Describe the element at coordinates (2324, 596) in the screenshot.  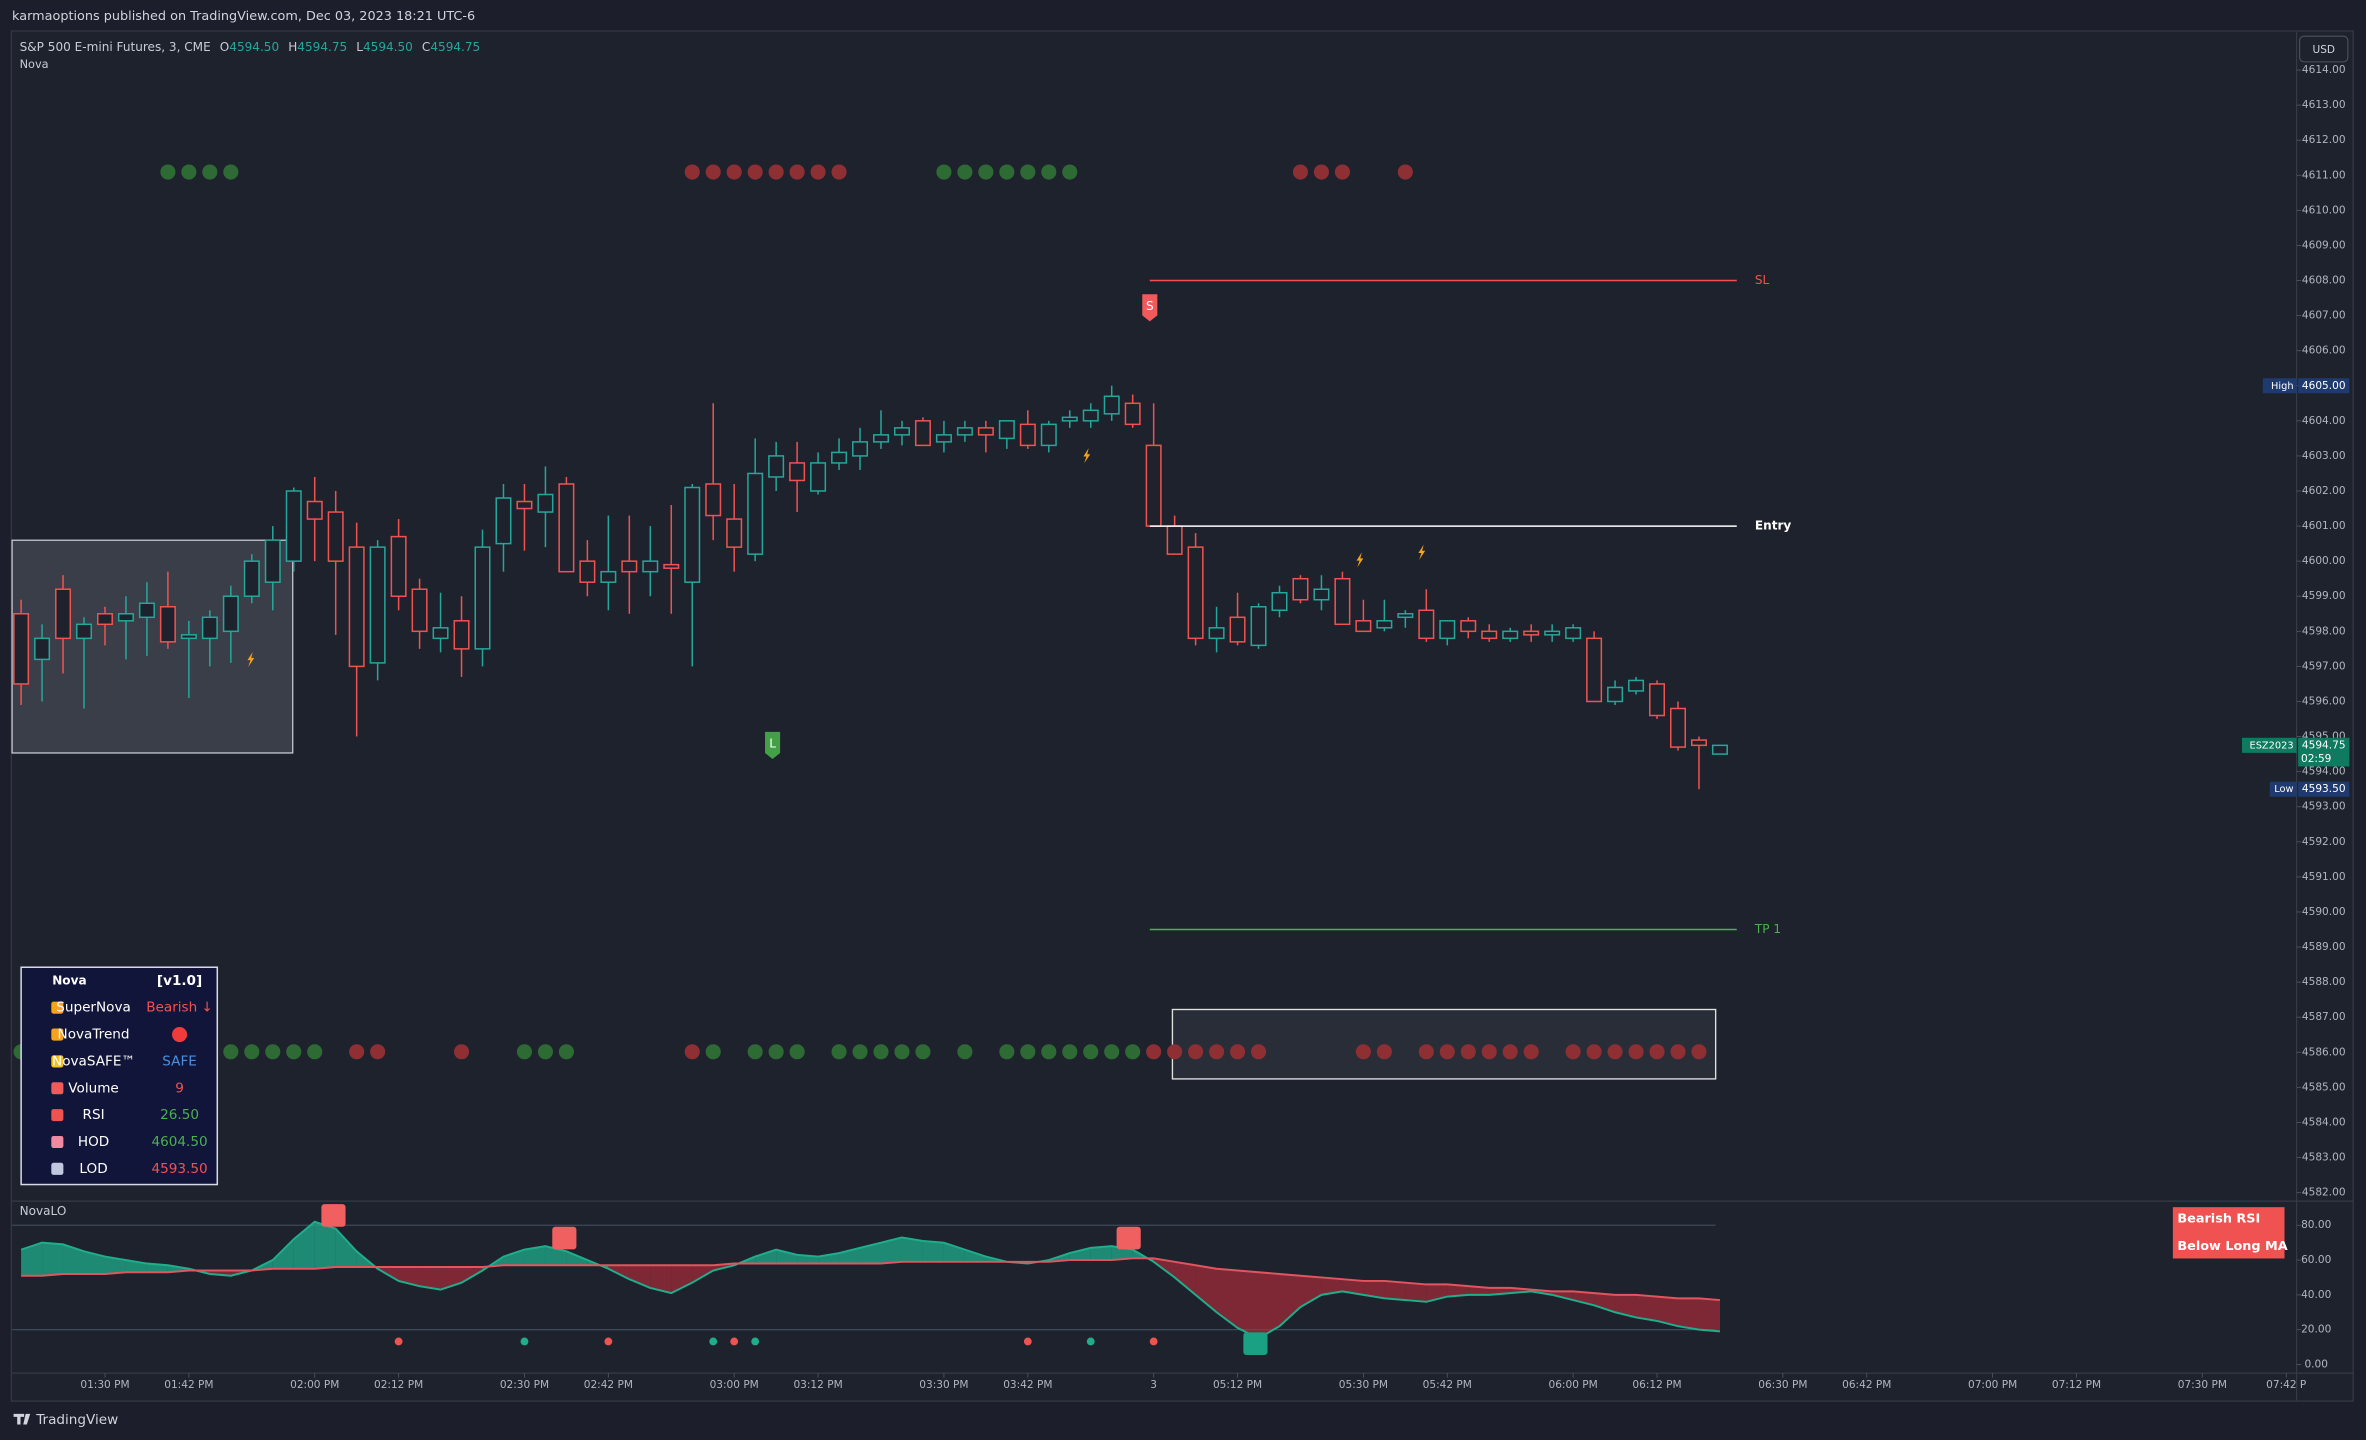
I see `y-tick-label: 4599.00` at that location.